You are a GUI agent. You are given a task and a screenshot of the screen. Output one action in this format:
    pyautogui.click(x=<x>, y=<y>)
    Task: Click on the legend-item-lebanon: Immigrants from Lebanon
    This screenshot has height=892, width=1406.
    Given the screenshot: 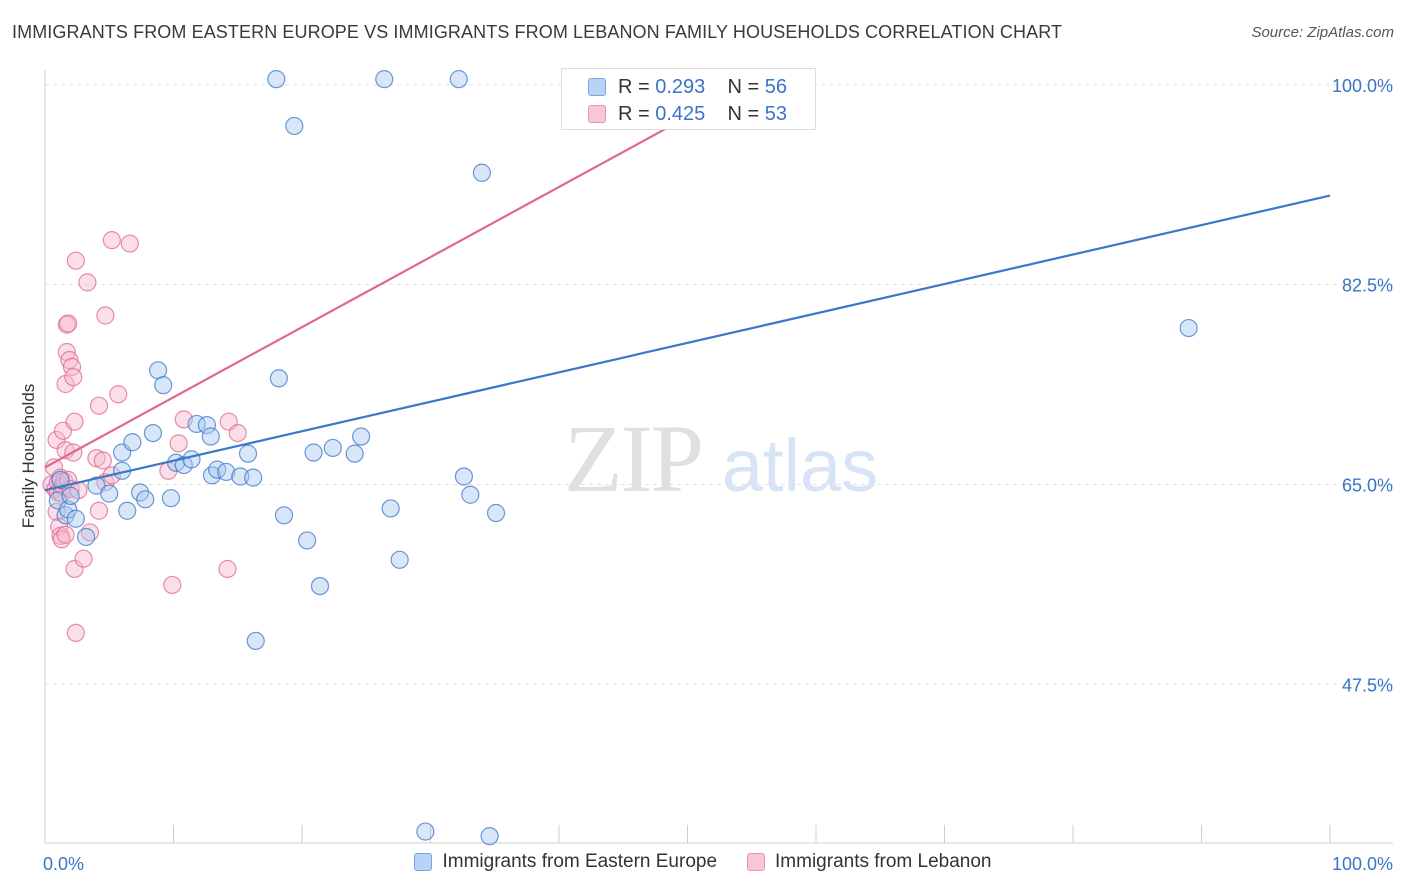 What is the action you would take?
    pyautogui.click(x=869, y=862)
    